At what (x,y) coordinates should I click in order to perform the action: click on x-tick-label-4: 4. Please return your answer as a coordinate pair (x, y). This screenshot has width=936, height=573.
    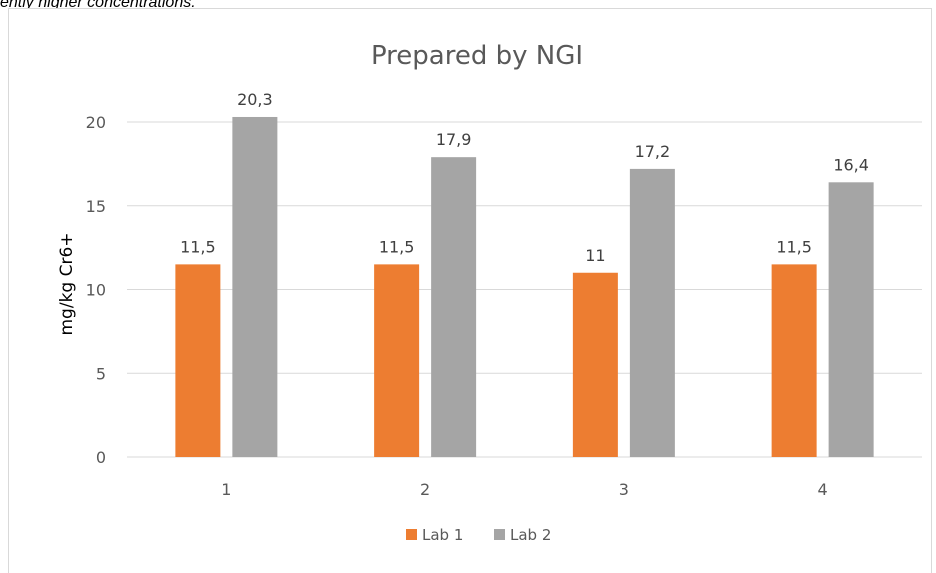
    Looking at the image, I should click on (823, 489).